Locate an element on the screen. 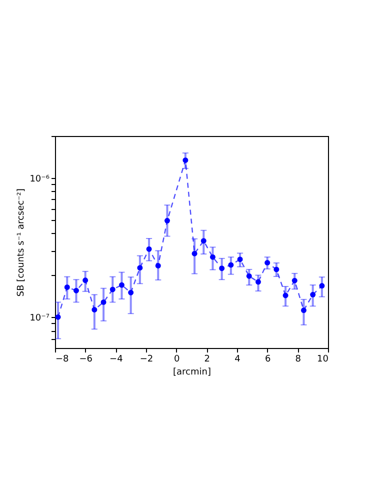  x-tick-label: −2 is located at coordinates (147, 359).